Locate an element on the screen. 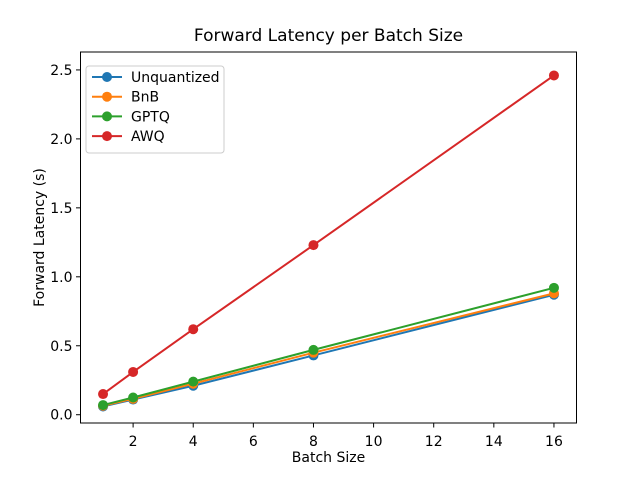 This screenshot has height=480, width=640. x-tick-label: 8 is located at coordinates (313, 442).